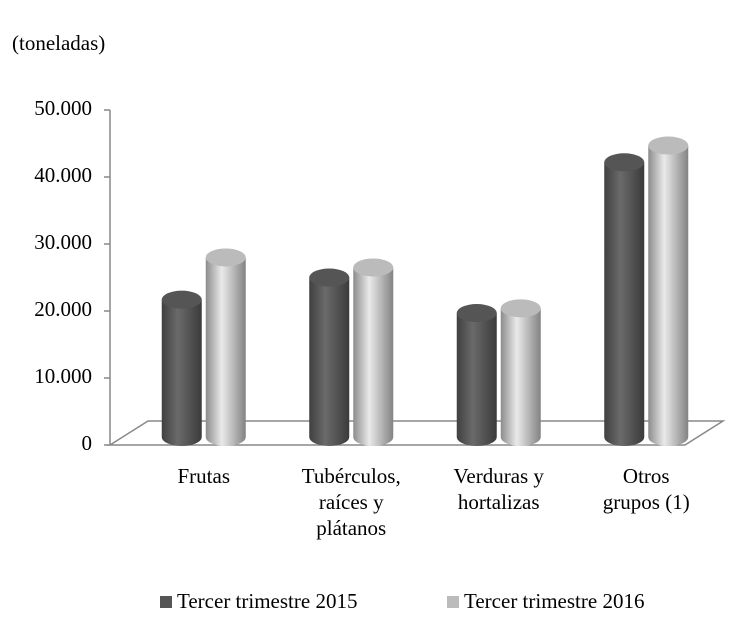 Image resolution: width=737 pixels, height=630 pixels. What do you see at coordinates (63, 309) in the screenshot?
I see `y-tick-label: 20.000` at bounding box center [63, 309].